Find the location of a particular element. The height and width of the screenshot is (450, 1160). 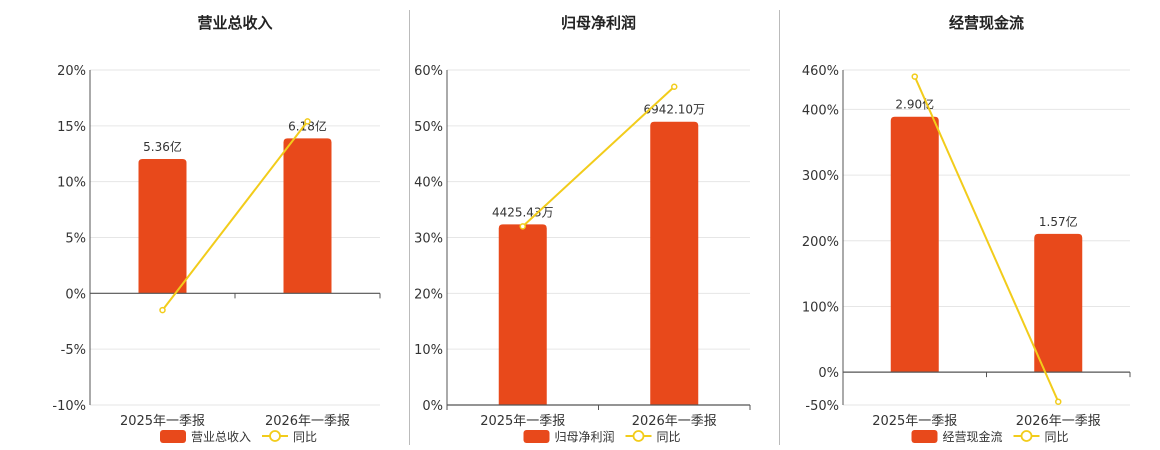

y-tick-label: 50% is located at coordinates (428, 127).